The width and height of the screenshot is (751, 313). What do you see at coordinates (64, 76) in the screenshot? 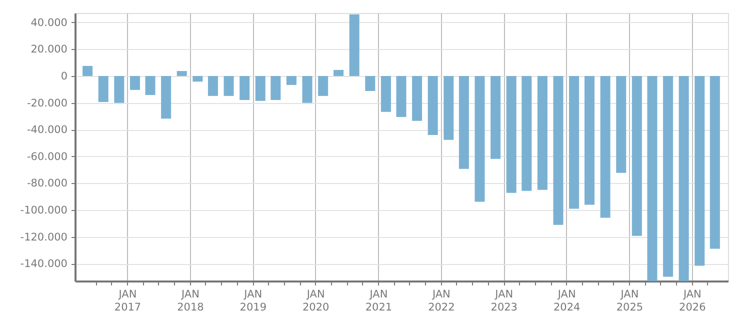
I see `y-tick-label: 0` at bounding box center [64, 76].